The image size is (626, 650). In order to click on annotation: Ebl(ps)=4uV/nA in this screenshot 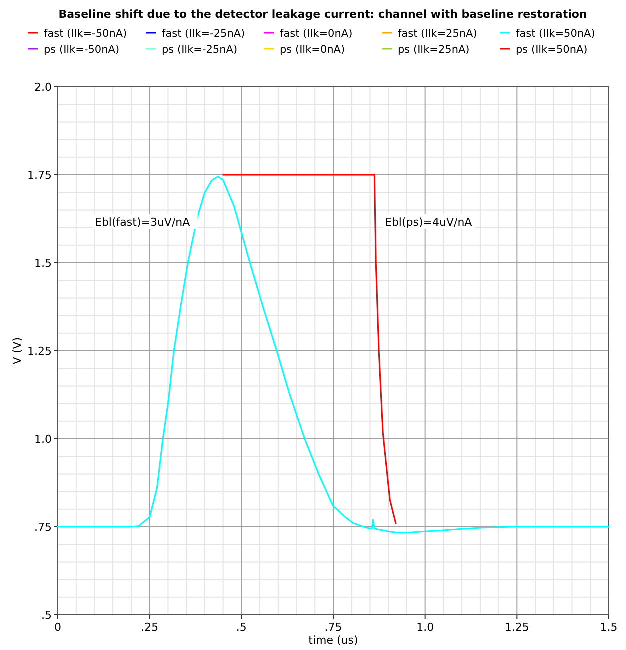, I will do `click(429, 222)`.